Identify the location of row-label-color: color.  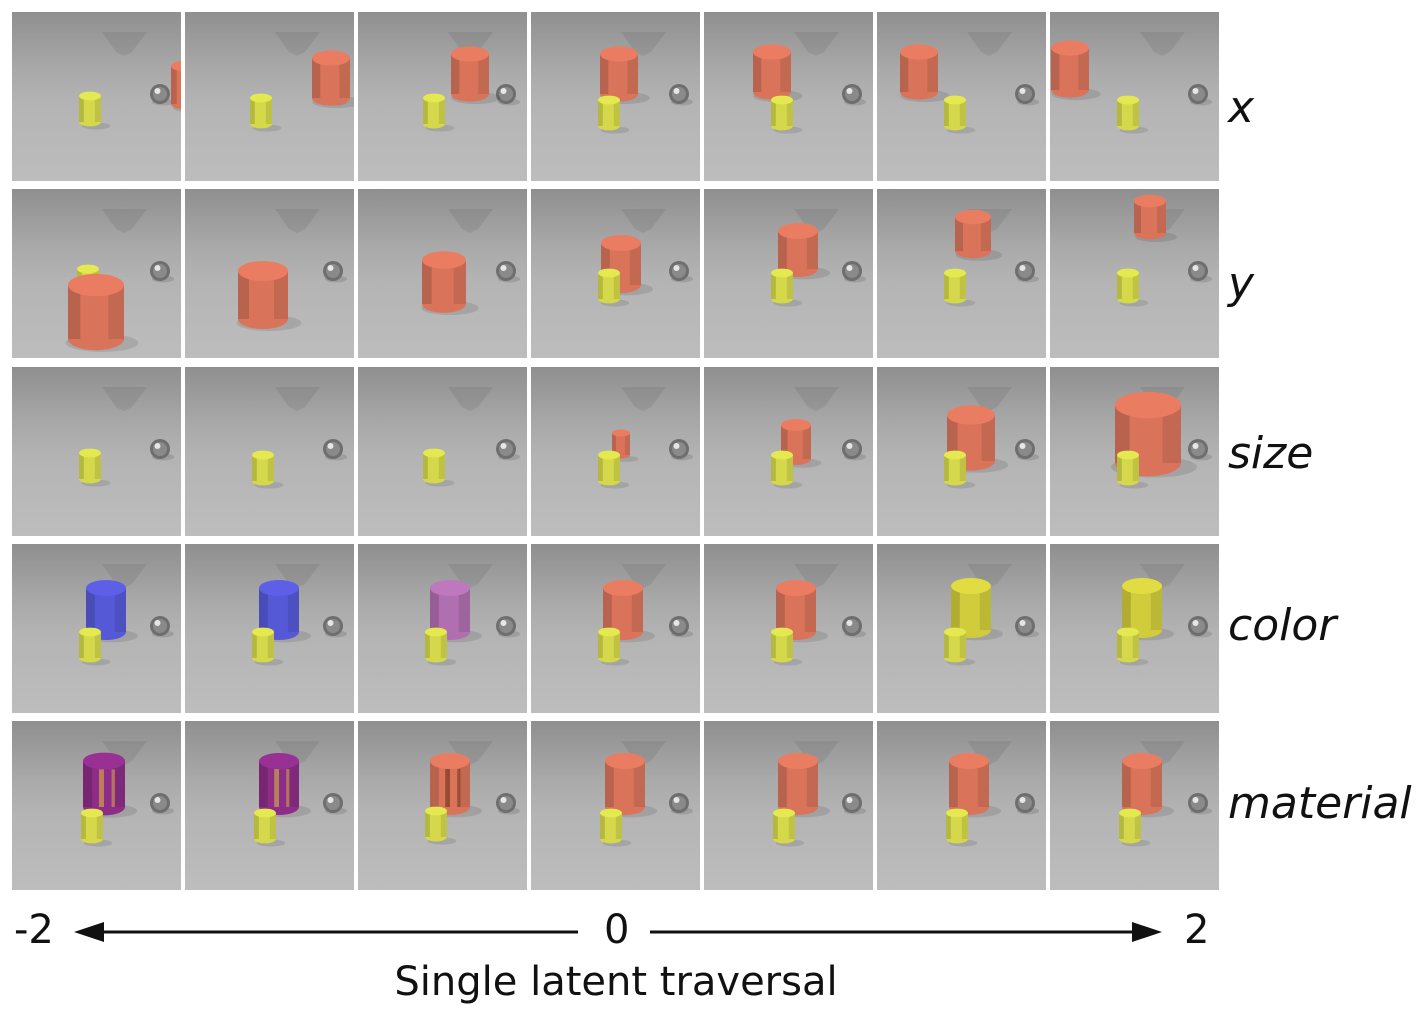
(1282, 625).